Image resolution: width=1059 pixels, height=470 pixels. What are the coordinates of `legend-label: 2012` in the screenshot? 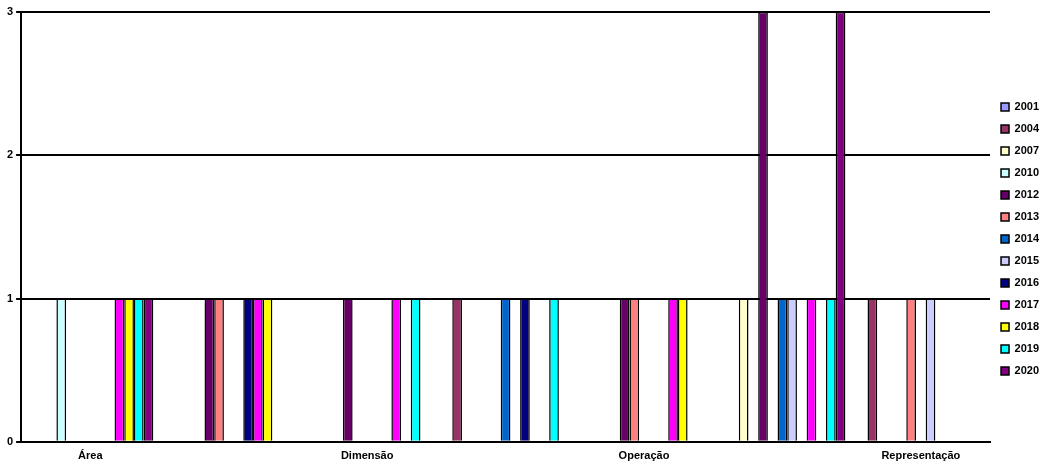 It's located at (1027, 194).